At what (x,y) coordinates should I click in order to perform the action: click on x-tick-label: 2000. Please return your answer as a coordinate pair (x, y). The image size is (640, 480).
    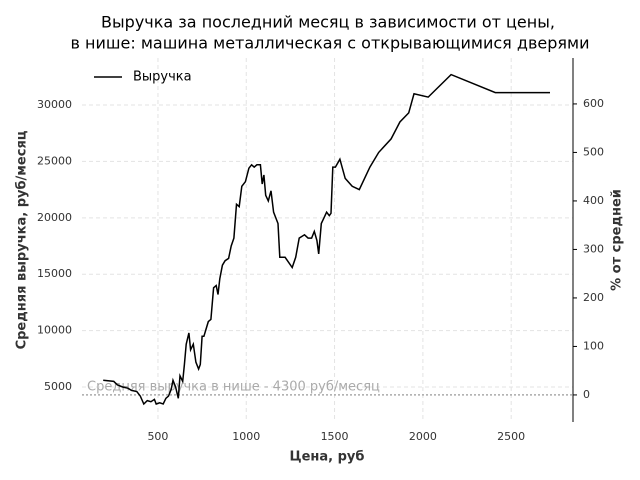
    Looking at the image, I should click on (423, 436).